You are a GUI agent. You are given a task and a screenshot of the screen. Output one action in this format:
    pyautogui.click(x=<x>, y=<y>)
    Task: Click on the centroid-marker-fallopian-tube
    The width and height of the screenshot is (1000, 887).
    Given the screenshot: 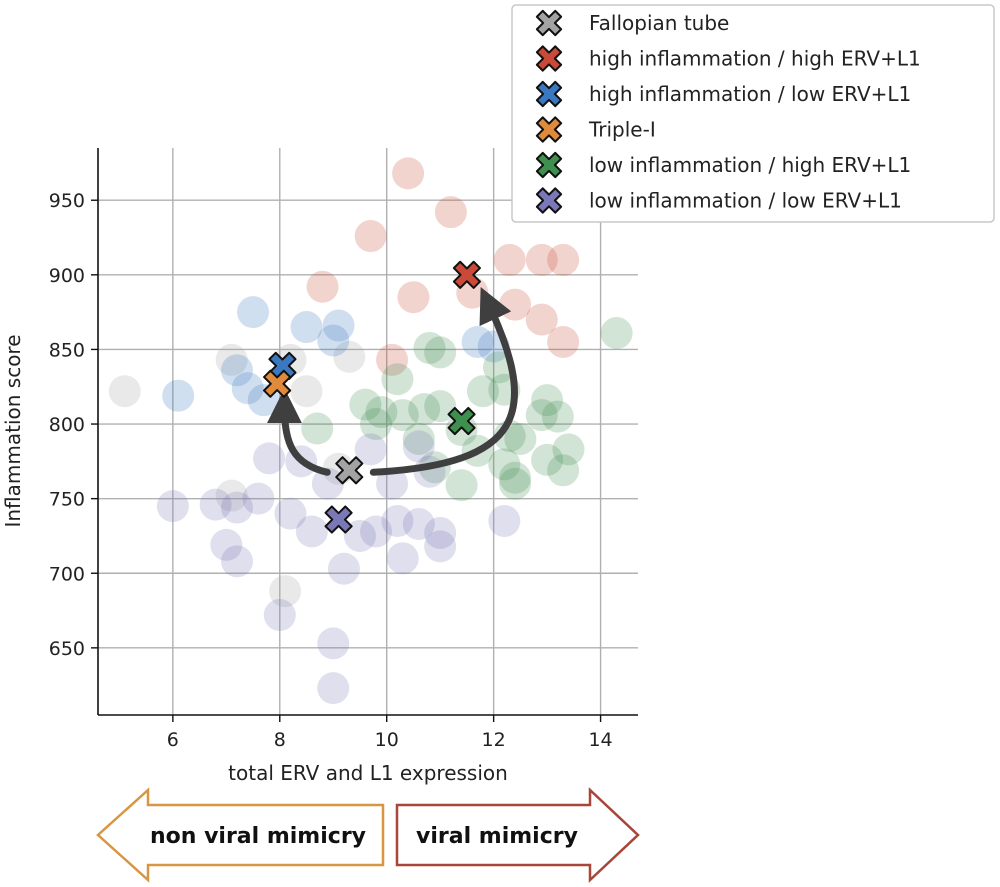 What is the action you would take?
    pyautogui.click(x=349, y=470)
    